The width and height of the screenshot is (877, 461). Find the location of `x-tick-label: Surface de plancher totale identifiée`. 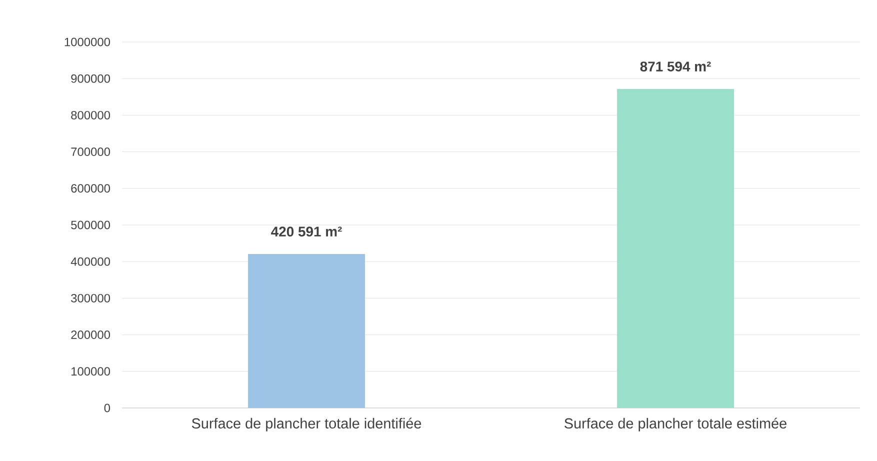

x-tick-label: Surface de plancher totale identifiée is located at coordinates (307, 425).